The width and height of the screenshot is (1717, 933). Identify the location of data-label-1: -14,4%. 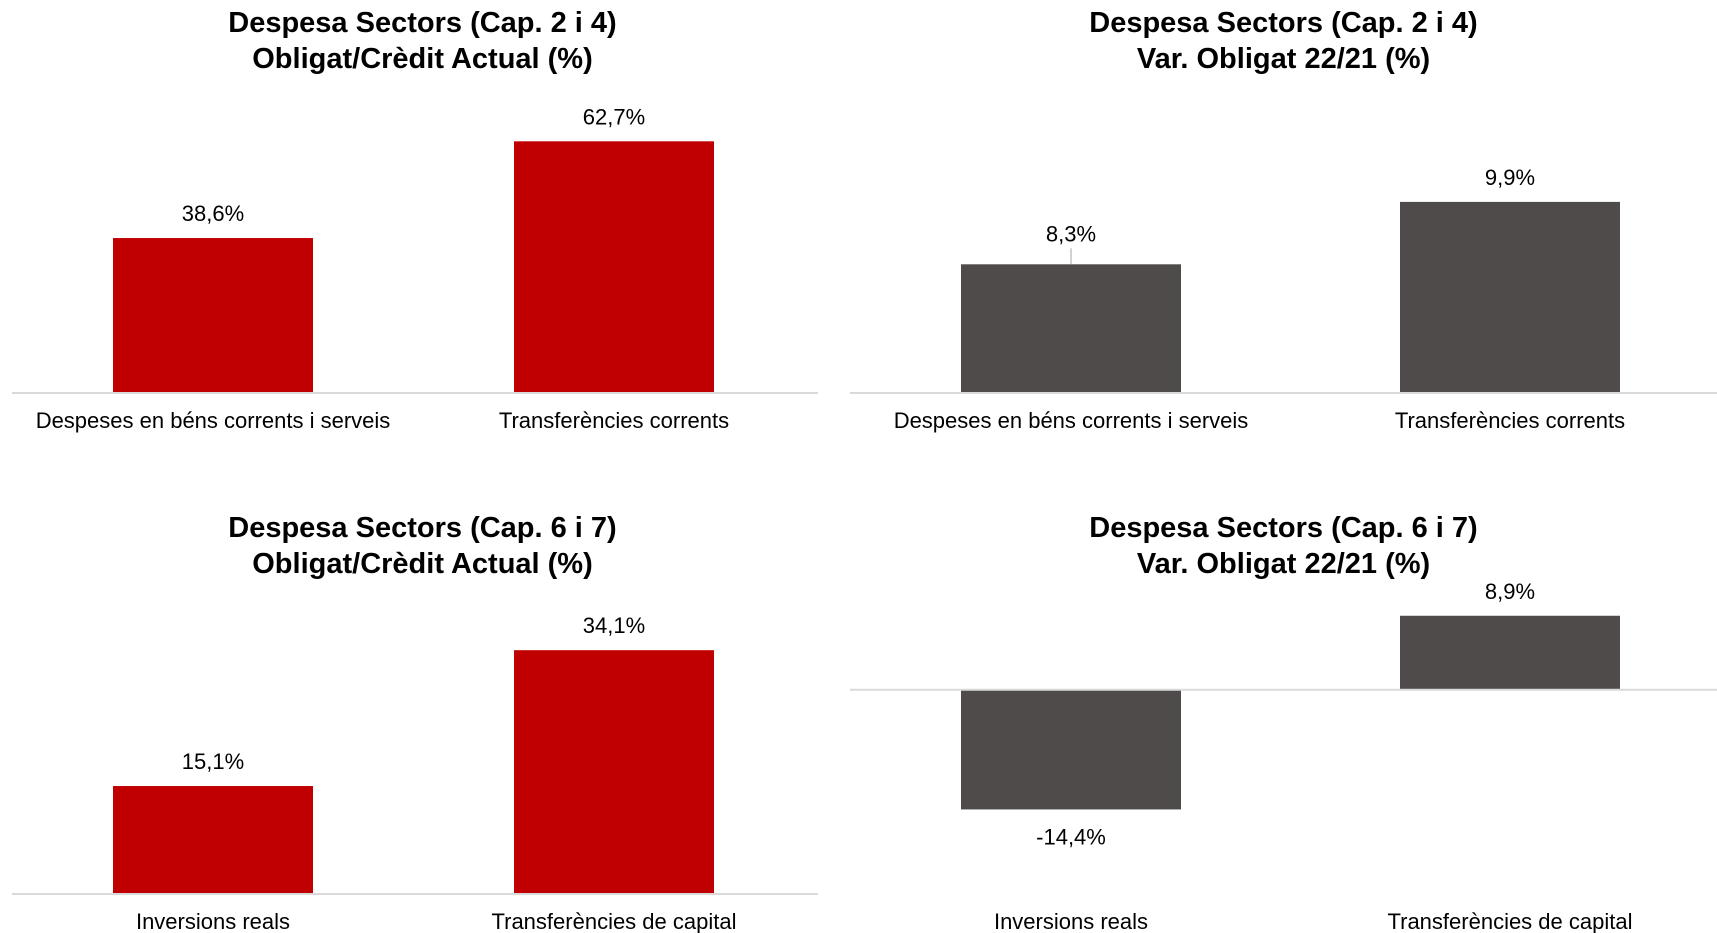
(1071, 836).